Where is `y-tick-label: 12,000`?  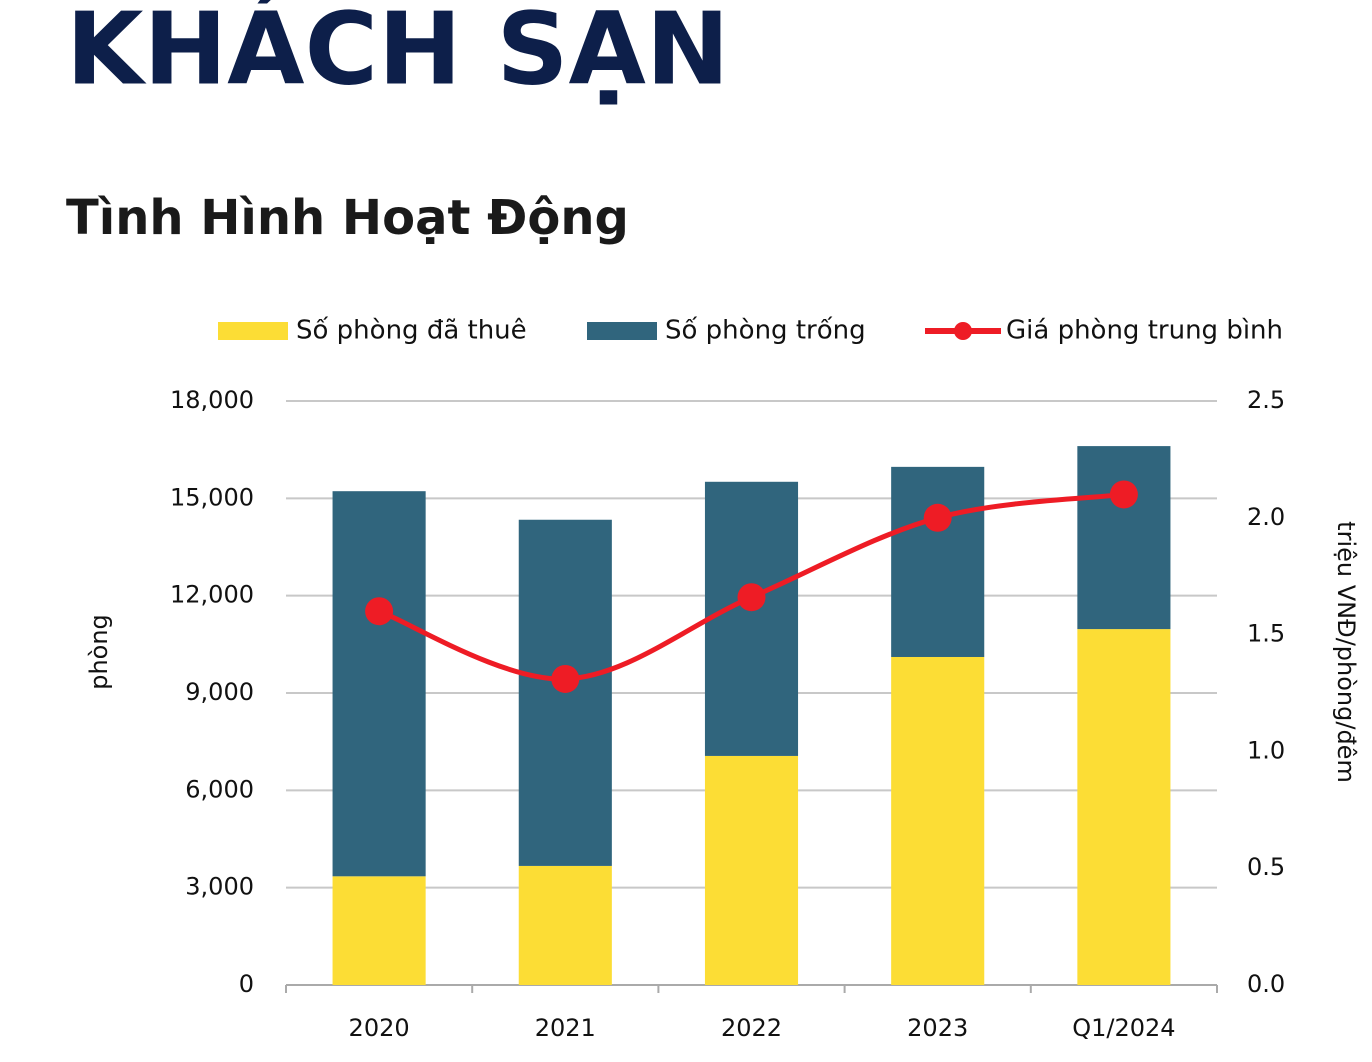 y-tick-label: 12,000 is located at coordinates (212, 595).